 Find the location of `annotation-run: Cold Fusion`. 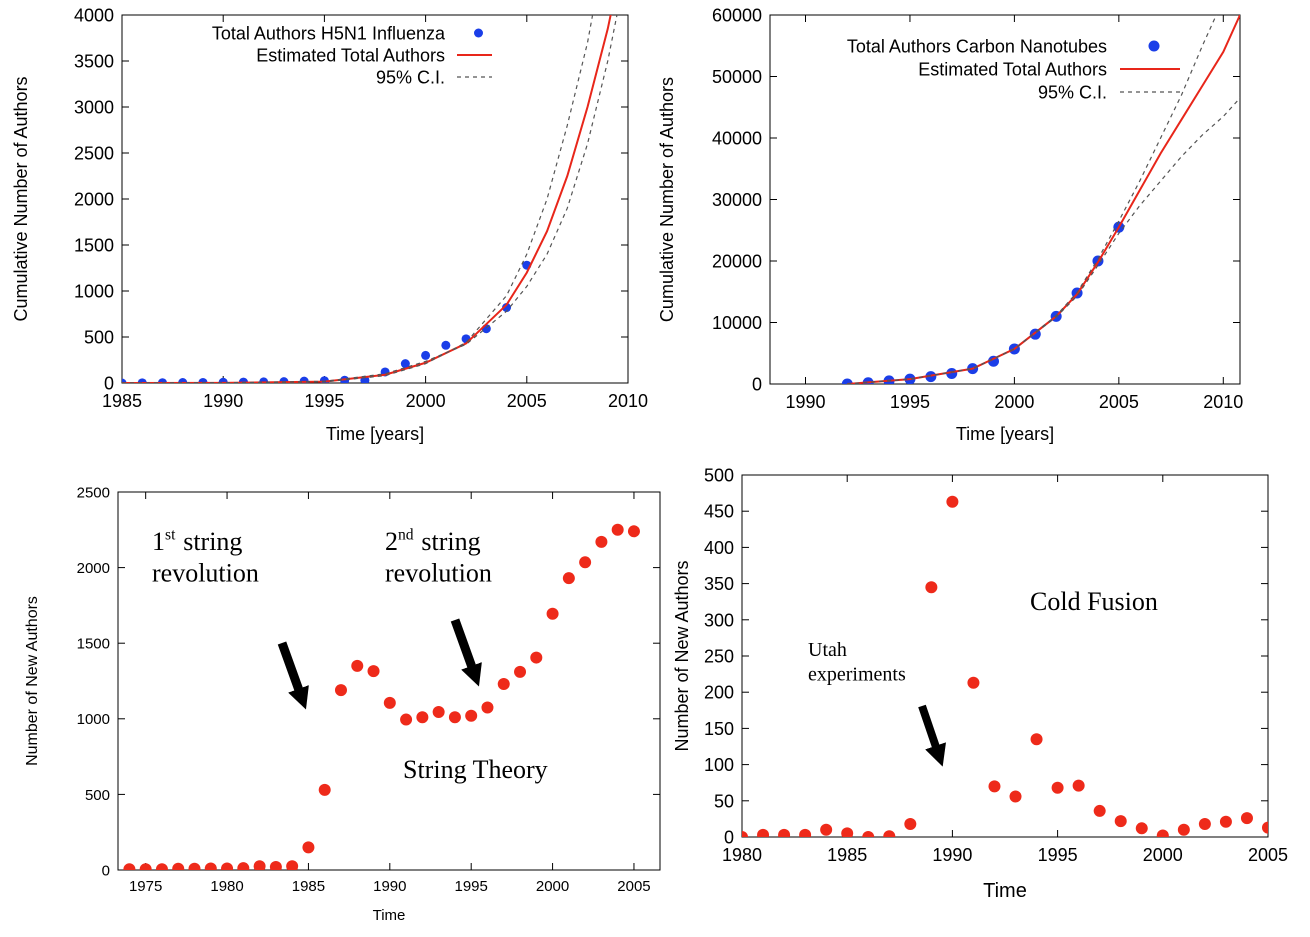

annotation-run: Cold Fusion is located at coordinates (1094, 601).